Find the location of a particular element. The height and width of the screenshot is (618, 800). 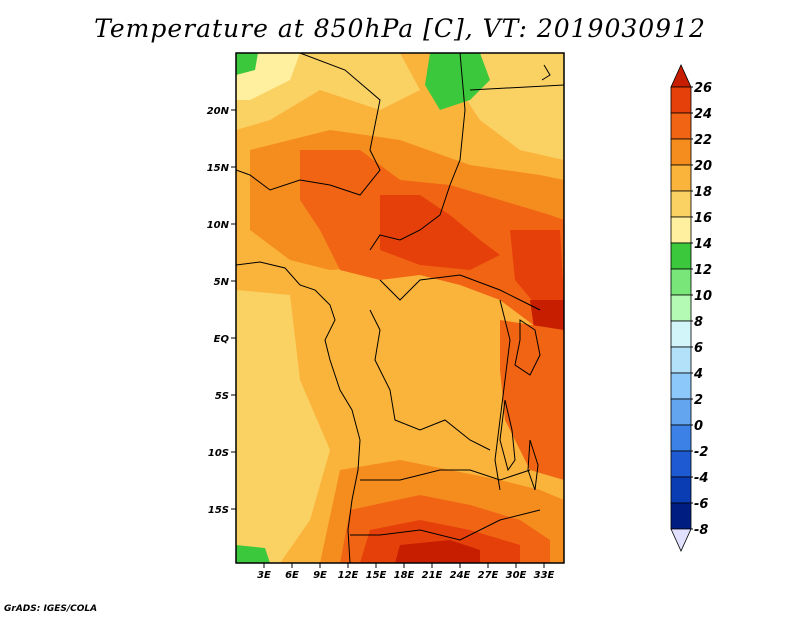

colorbar-label: -8 is located at coordinates (701, 530).